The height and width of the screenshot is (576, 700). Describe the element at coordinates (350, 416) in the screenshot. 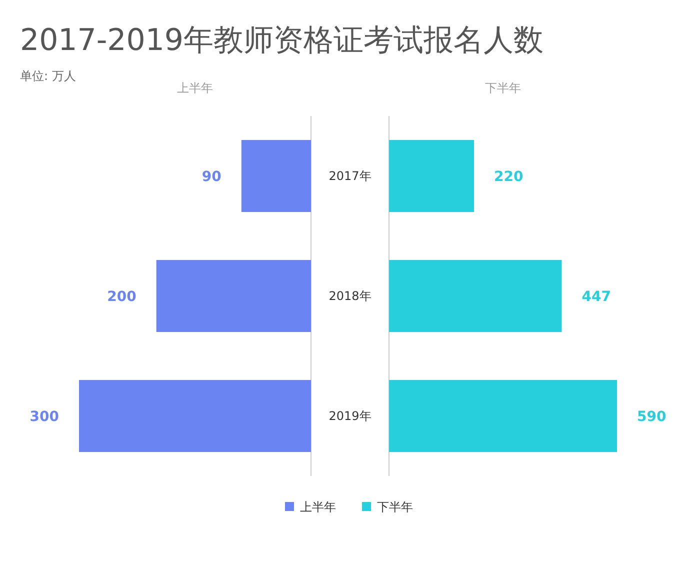

I see `y-tick-label: 2019年` at that location.